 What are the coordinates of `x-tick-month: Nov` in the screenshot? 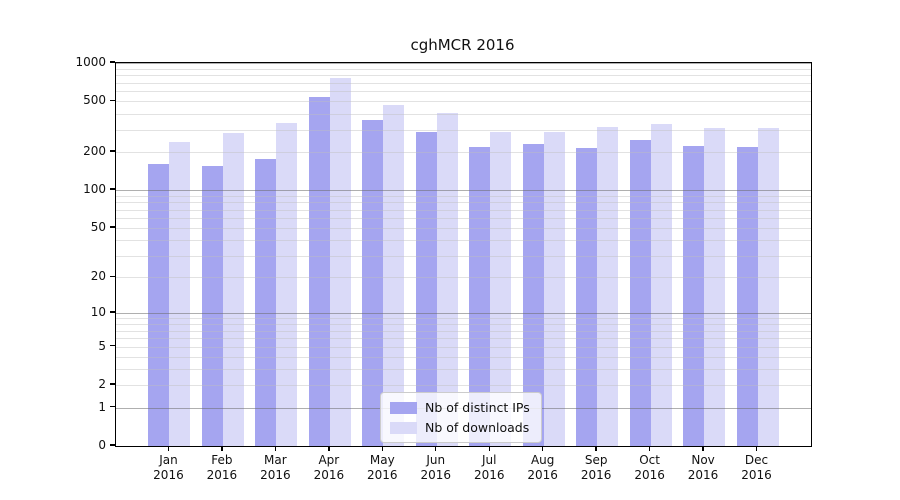 It's located at (703, 460).